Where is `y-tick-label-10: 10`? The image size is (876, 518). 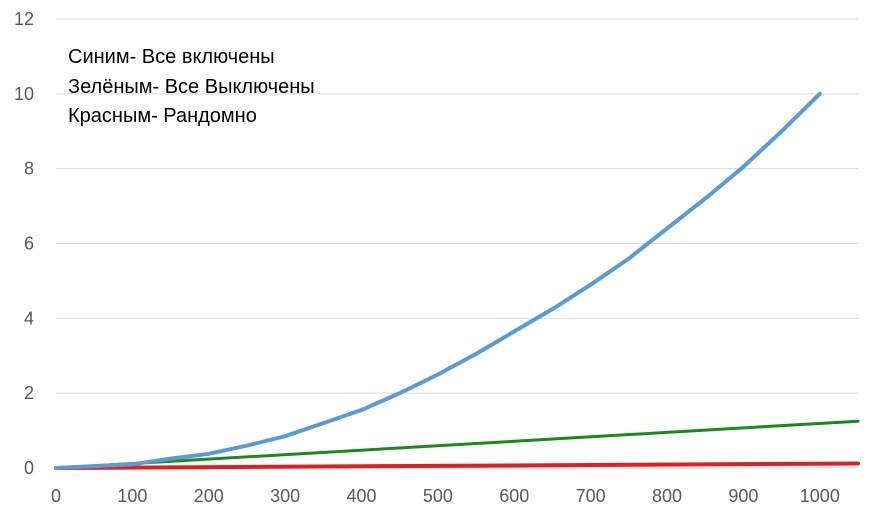 y-tick-label-10: 10 is located at coordinates (24, 94).